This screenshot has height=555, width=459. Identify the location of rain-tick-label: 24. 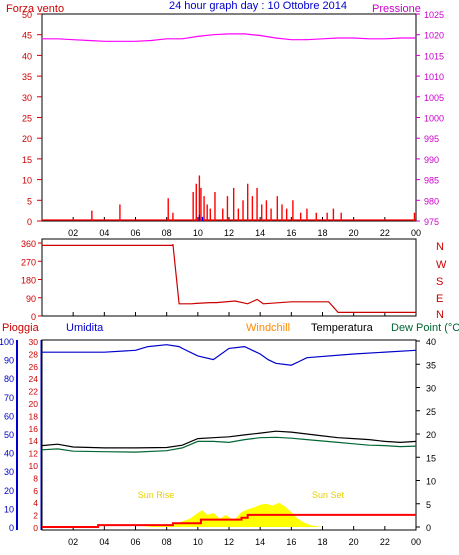
(34, 379).